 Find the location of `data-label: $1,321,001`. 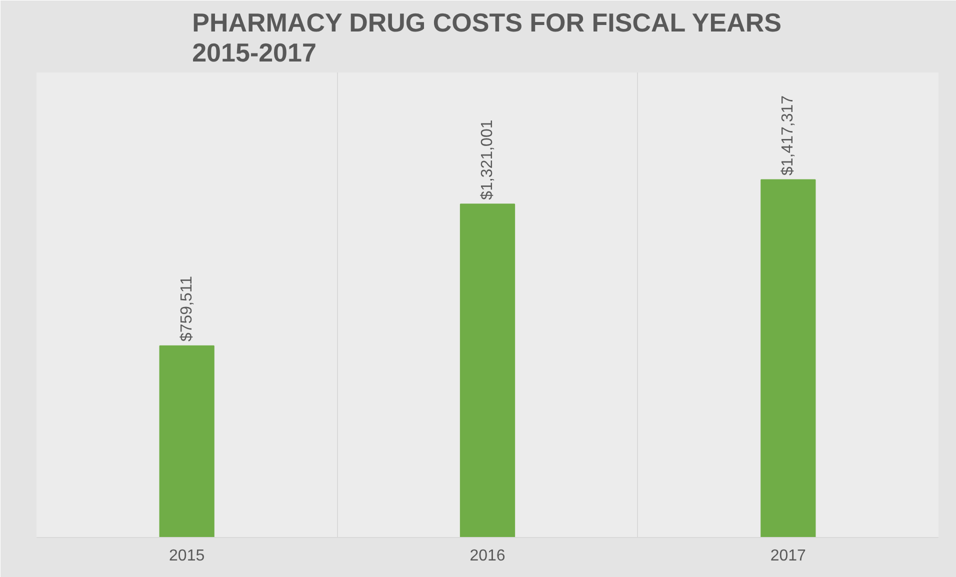

data-label: $1,321,001 is located at coordinates (487, 160).